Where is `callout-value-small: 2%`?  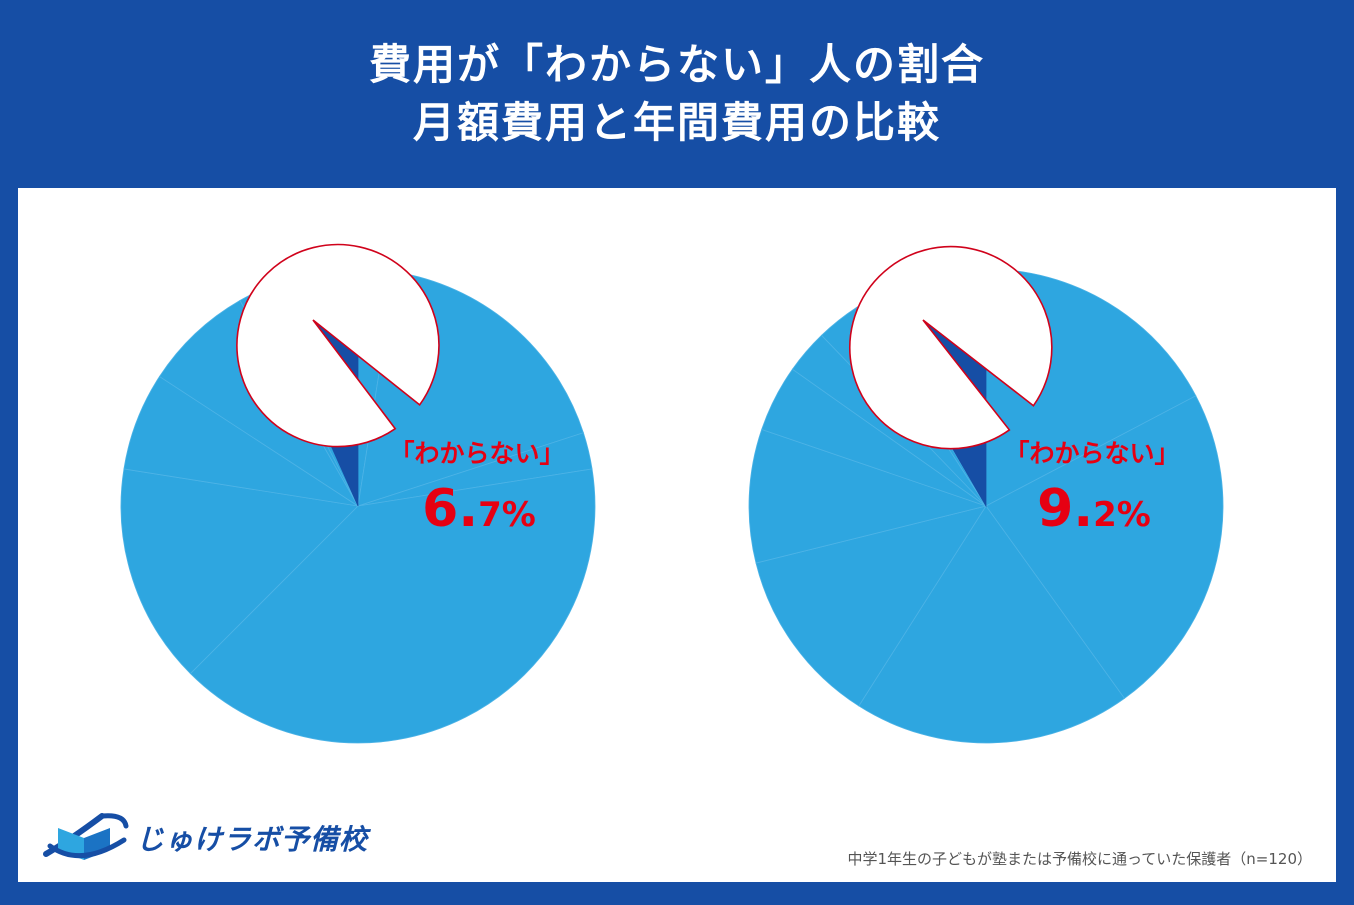 callout-value-small: 2% is located at coordinates (1122, 515).